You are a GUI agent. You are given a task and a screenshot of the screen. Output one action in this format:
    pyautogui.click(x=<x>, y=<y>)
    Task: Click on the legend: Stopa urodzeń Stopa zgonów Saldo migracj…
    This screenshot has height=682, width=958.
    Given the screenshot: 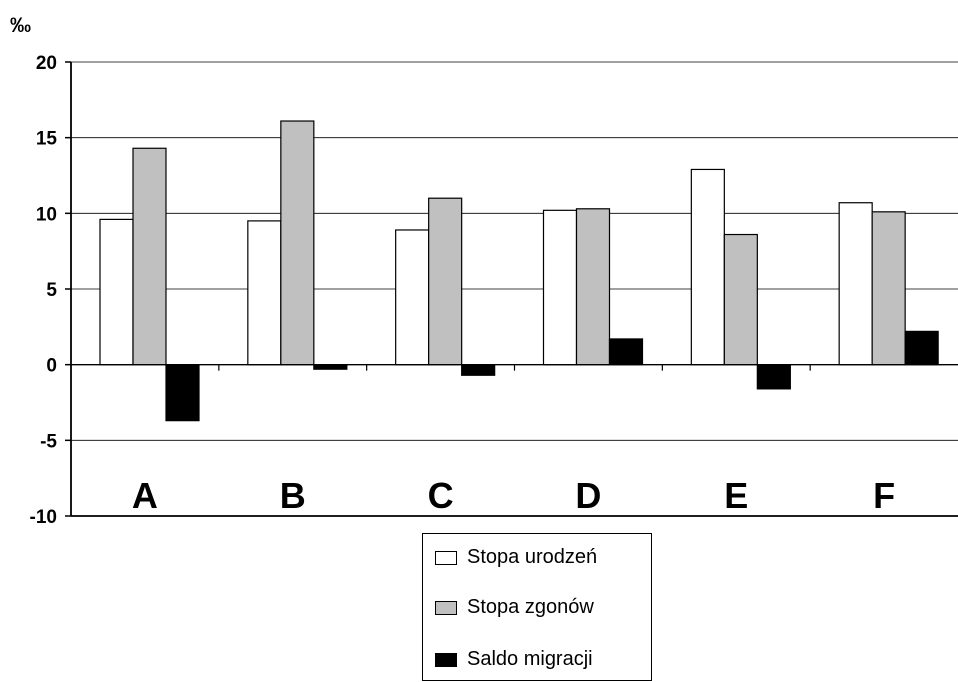 What is the action you would take?
    pyautogui.click(x=537, y=607)
    